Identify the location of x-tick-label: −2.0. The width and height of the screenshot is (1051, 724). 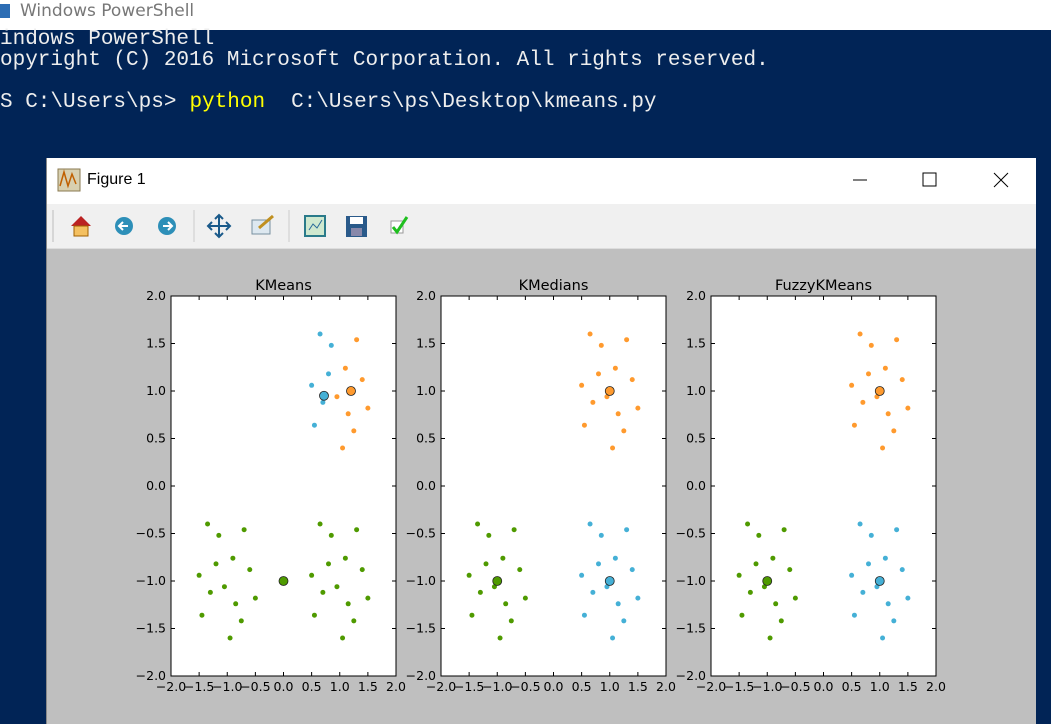
(711, 686).